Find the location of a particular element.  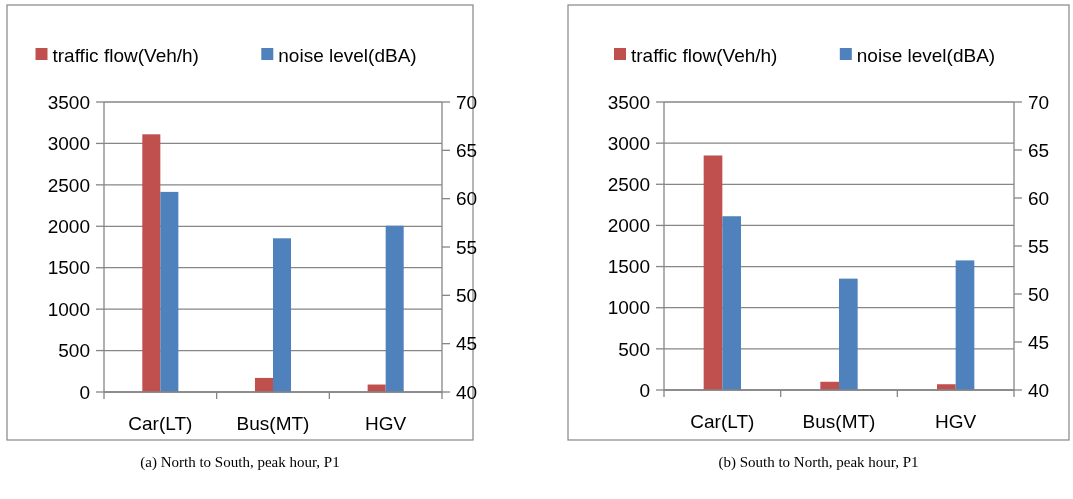

text: (a) North to South, peak hour, P1 is located at coordinates (240, 462).